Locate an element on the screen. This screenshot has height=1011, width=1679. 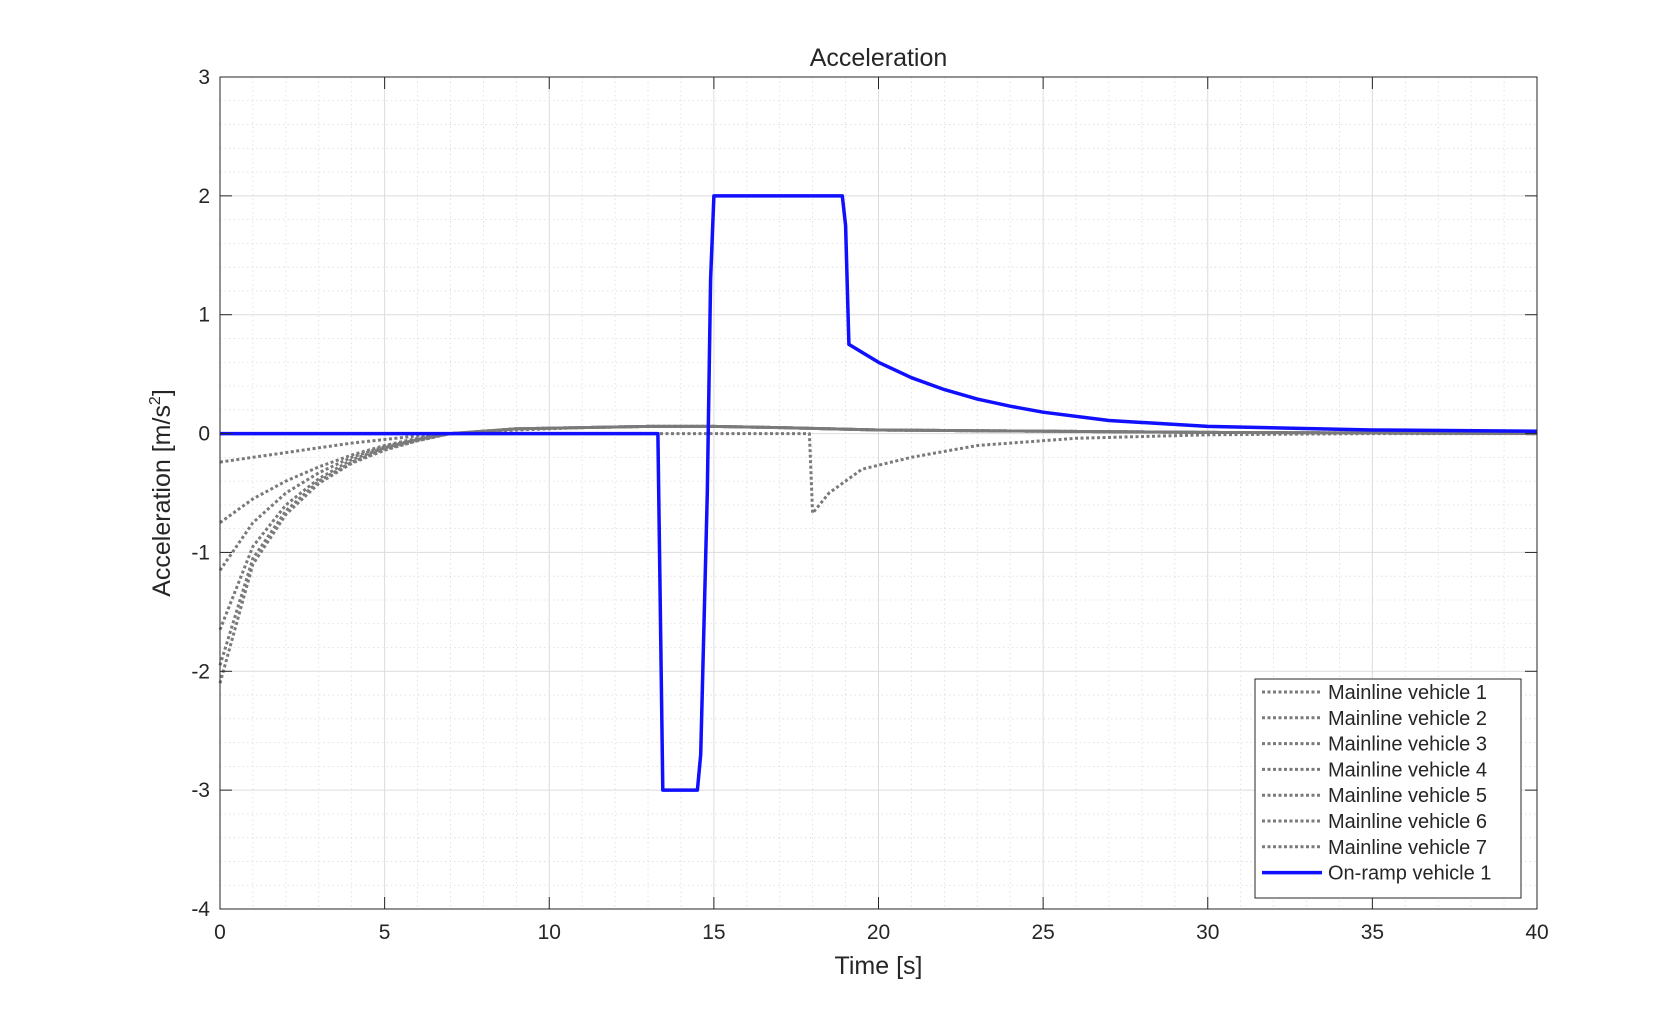
y-axis-label-end: ] is located at coordinates (162, 392).